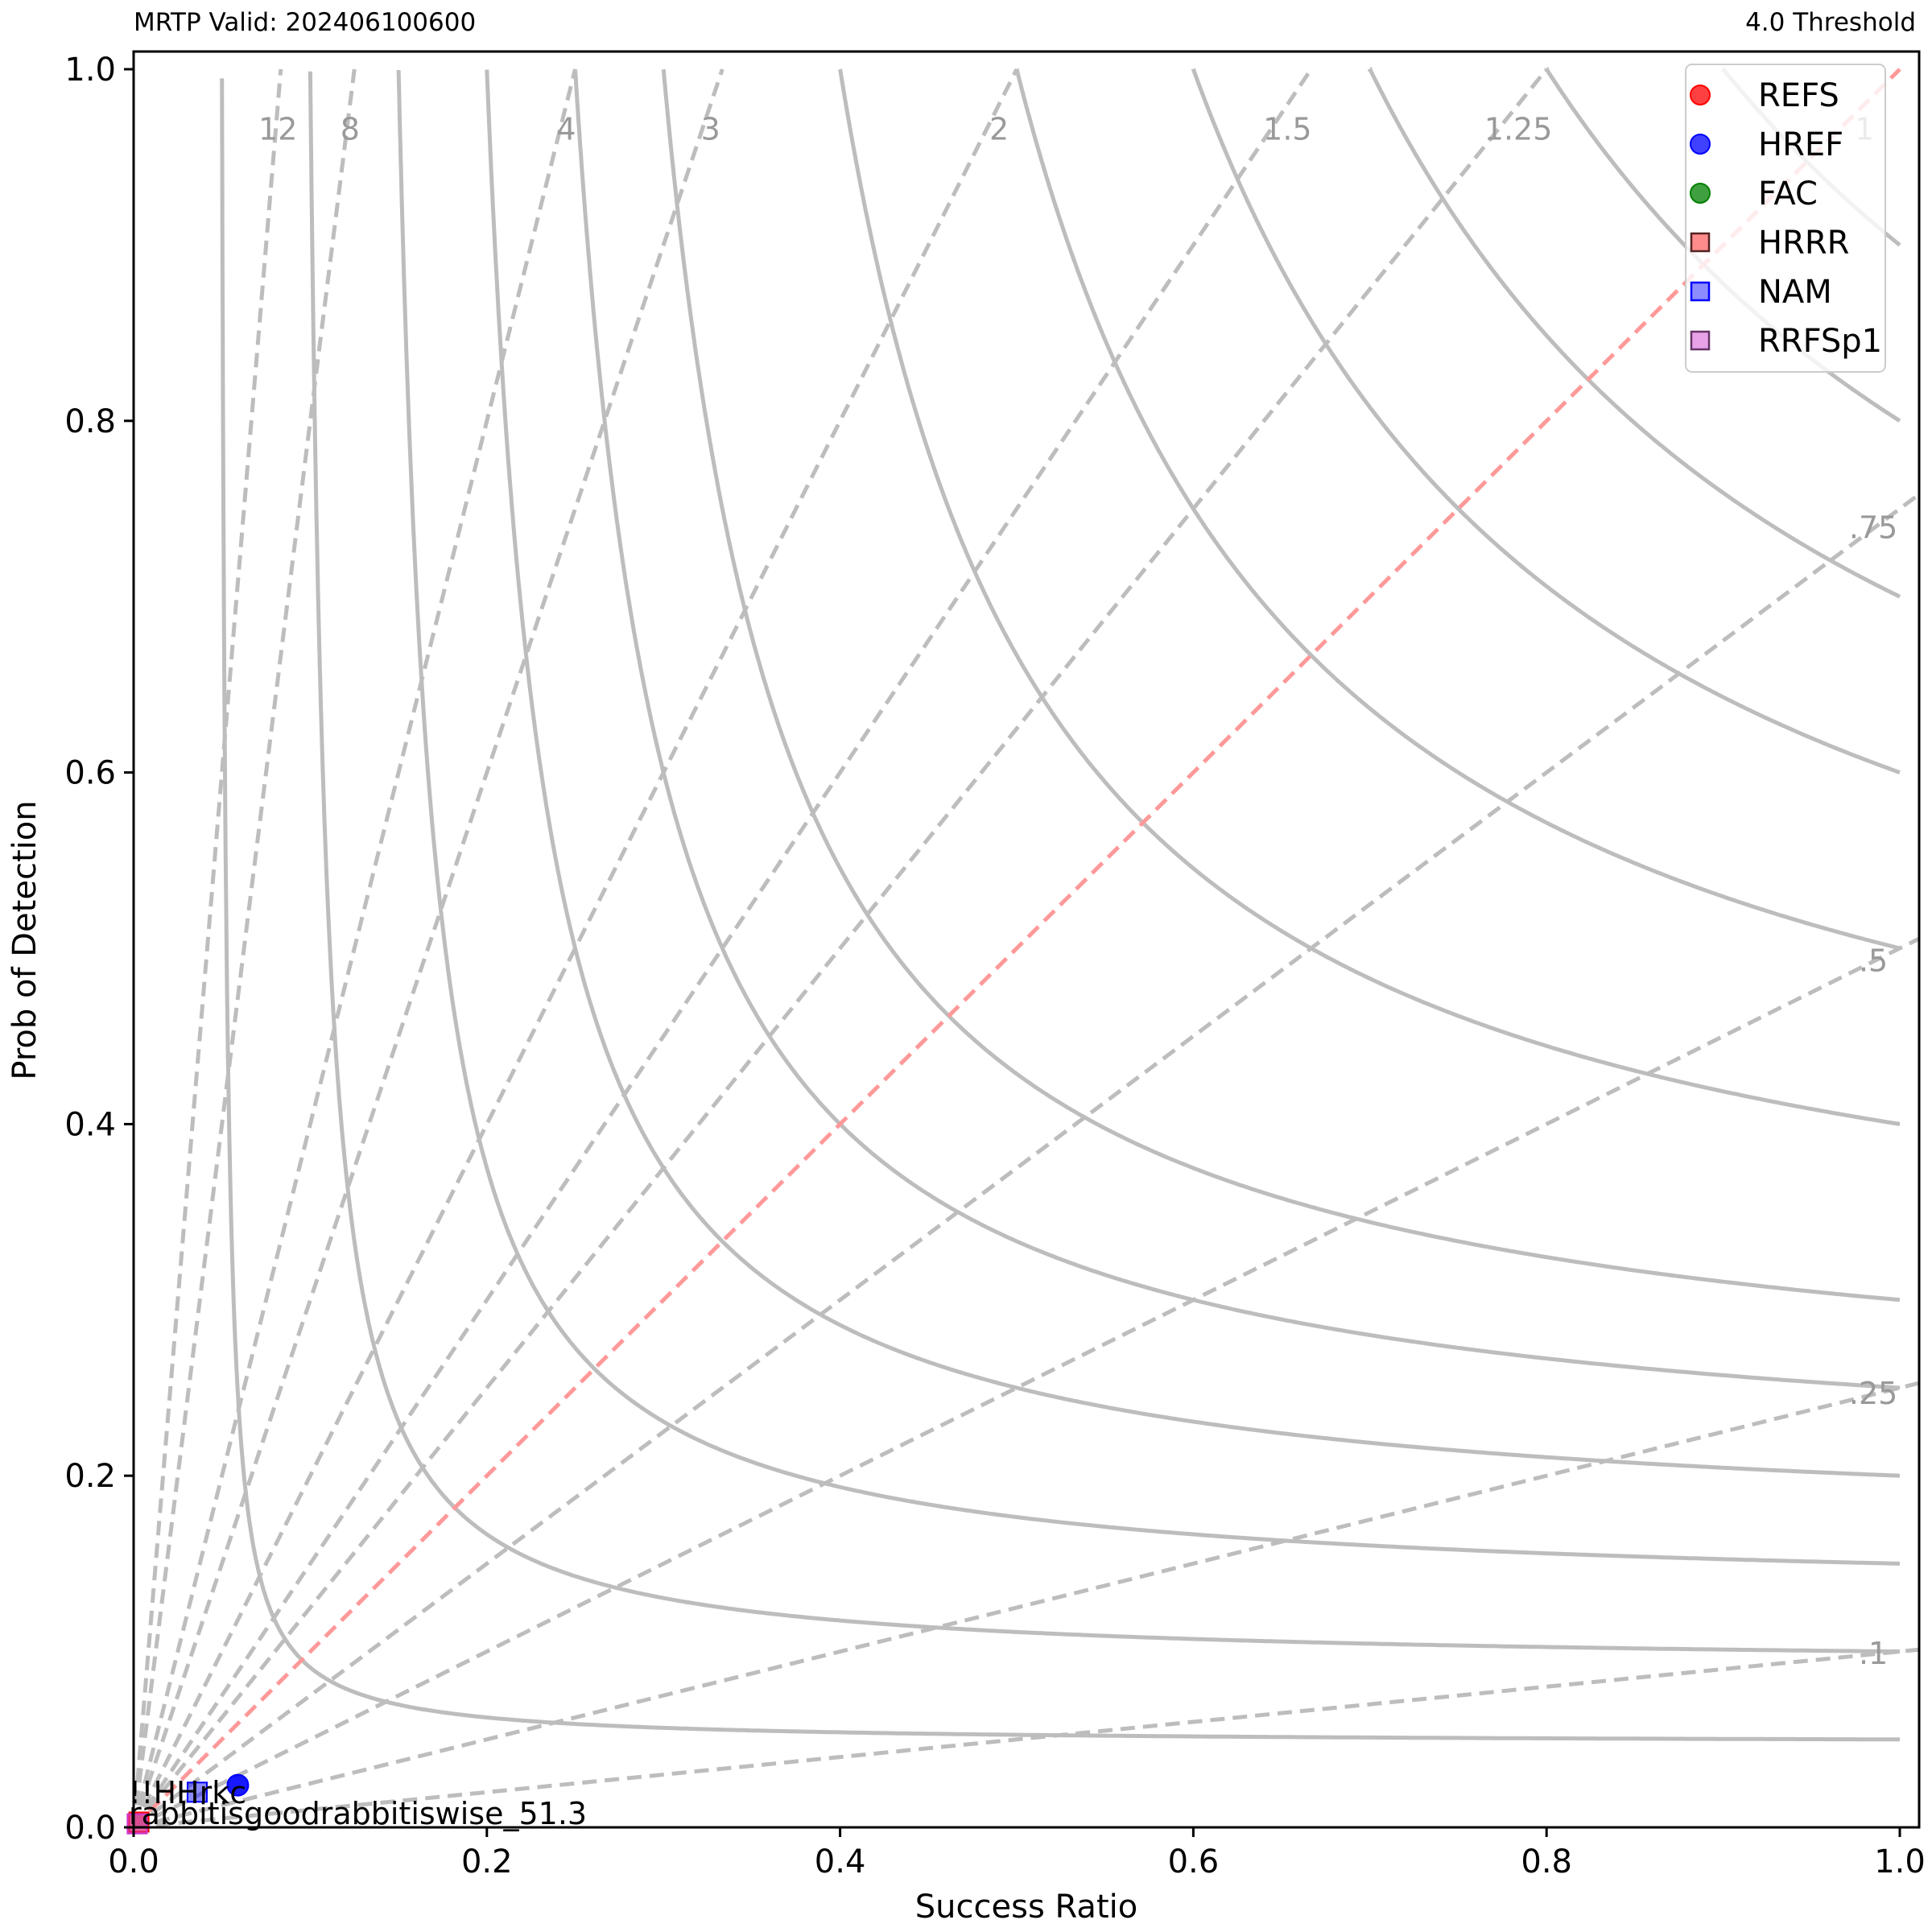 This screenshot has height=1932, width=1932. I want to click on legend-label: REFS, so click(1798, 95).